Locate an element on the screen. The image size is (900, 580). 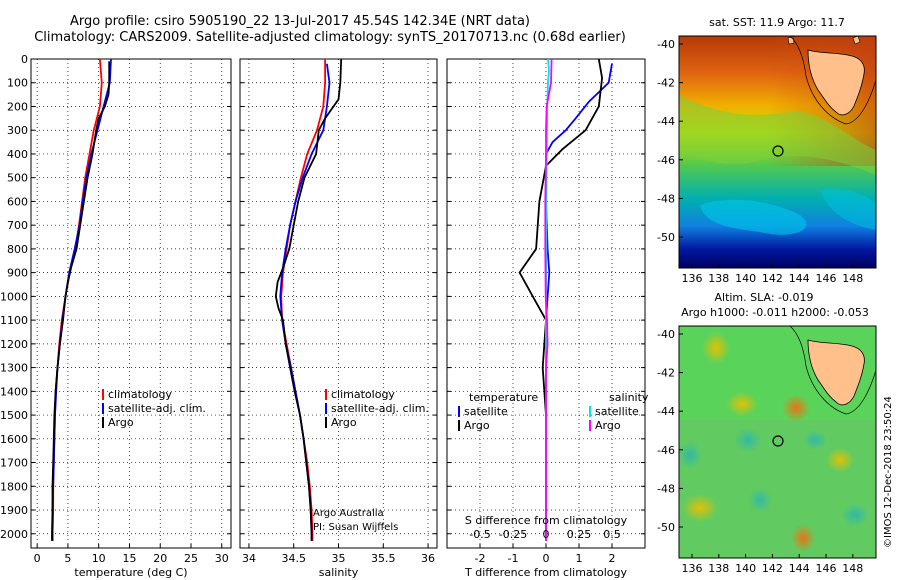
sst-argo-marker is located at coordinates (778, 151).